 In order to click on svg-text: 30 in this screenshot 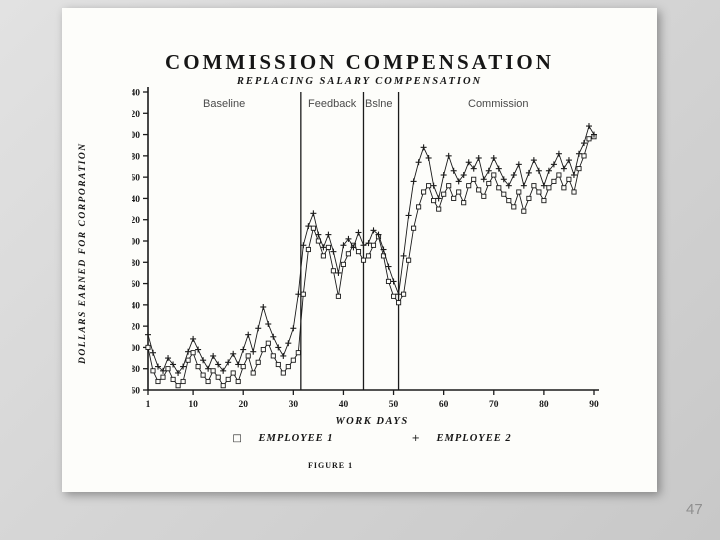, I will do `click(294, 405)`.